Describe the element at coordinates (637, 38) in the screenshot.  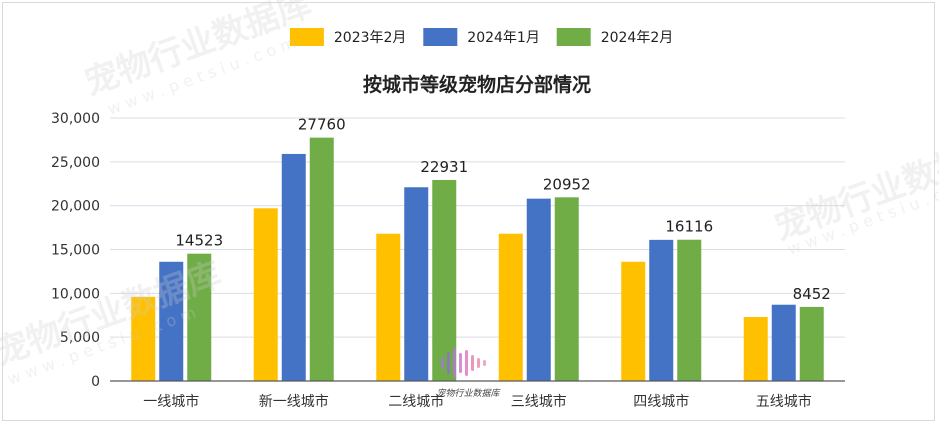
I see `legend-label: 2024年2月` at that location.